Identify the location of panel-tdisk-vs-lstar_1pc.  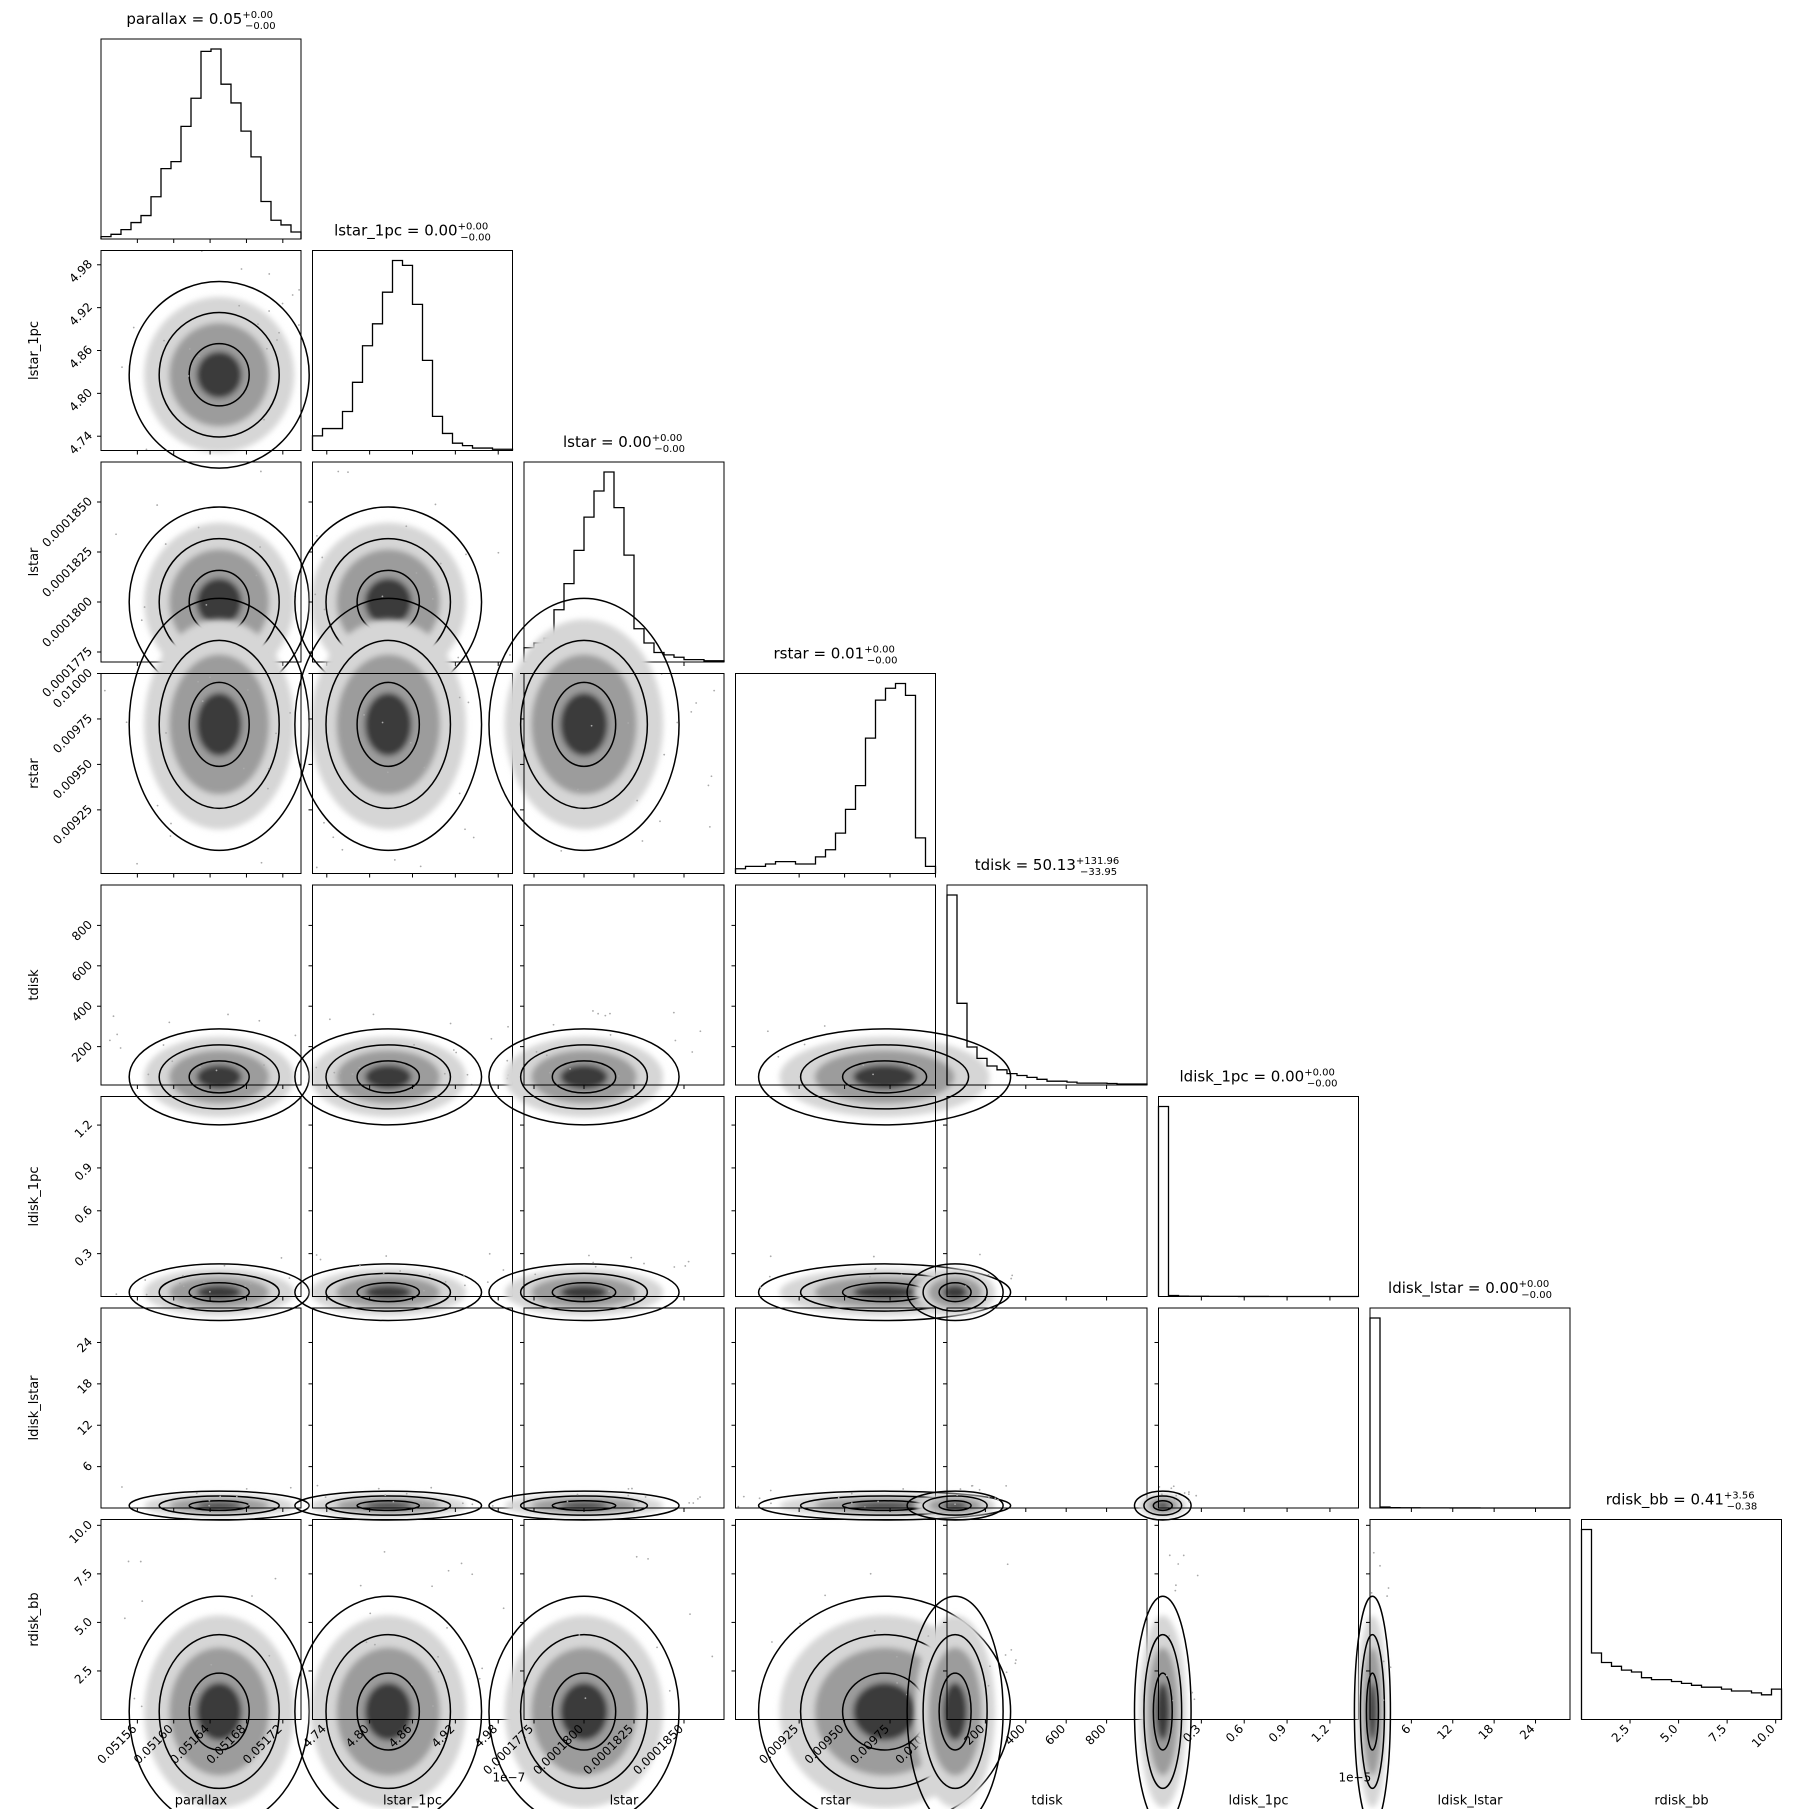
(403, 1005).